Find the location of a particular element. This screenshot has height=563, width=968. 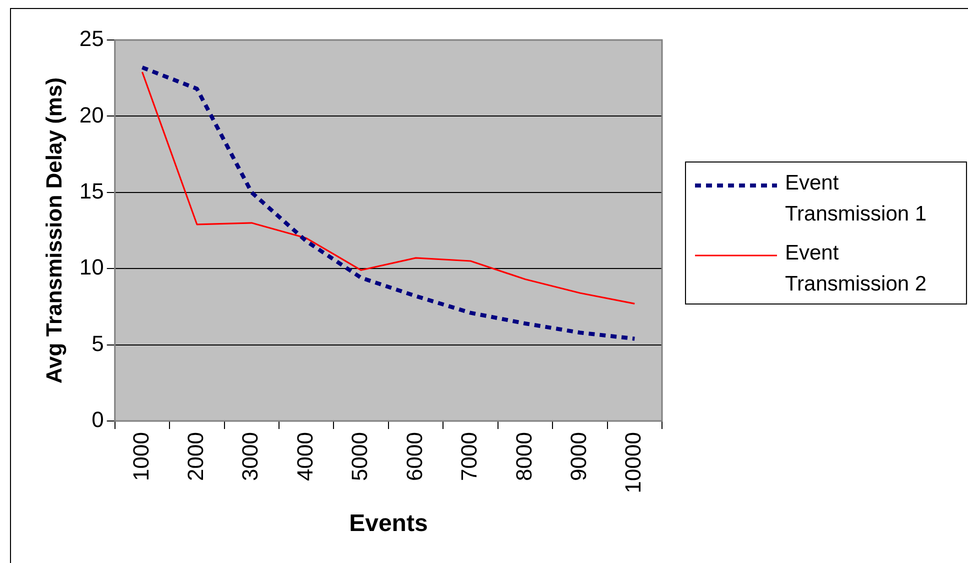

x-tick-label: 9000 is located at coordinates (578, 456).